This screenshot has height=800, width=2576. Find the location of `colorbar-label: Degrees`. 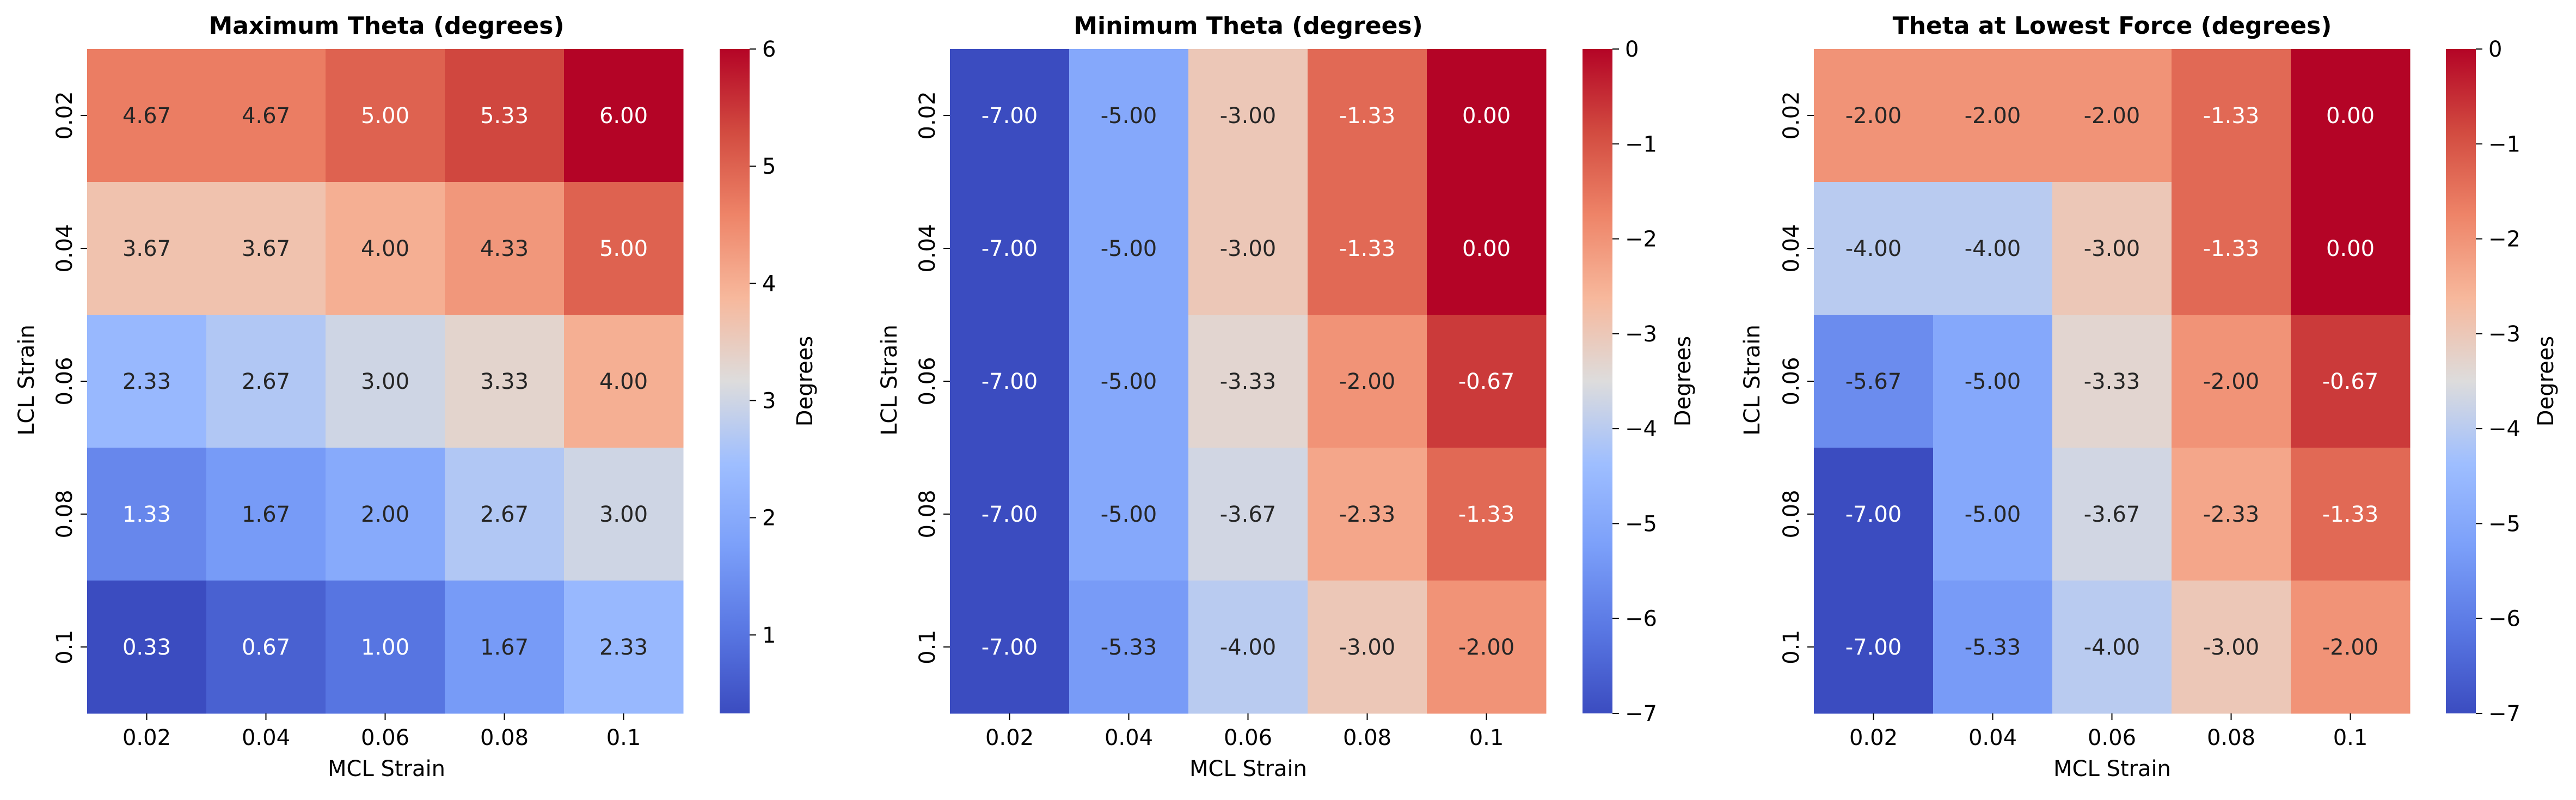

colorbar-label: Degrees is located at coordinates (1683, 381).